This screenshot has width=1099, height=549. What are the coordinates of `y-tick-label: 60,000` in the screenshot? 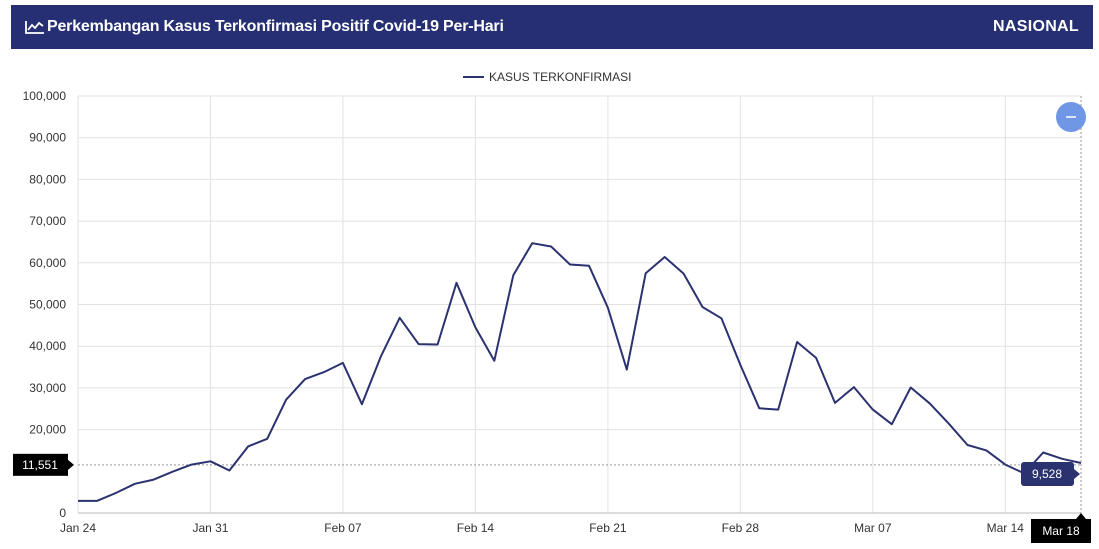 It's located at (47, 263).